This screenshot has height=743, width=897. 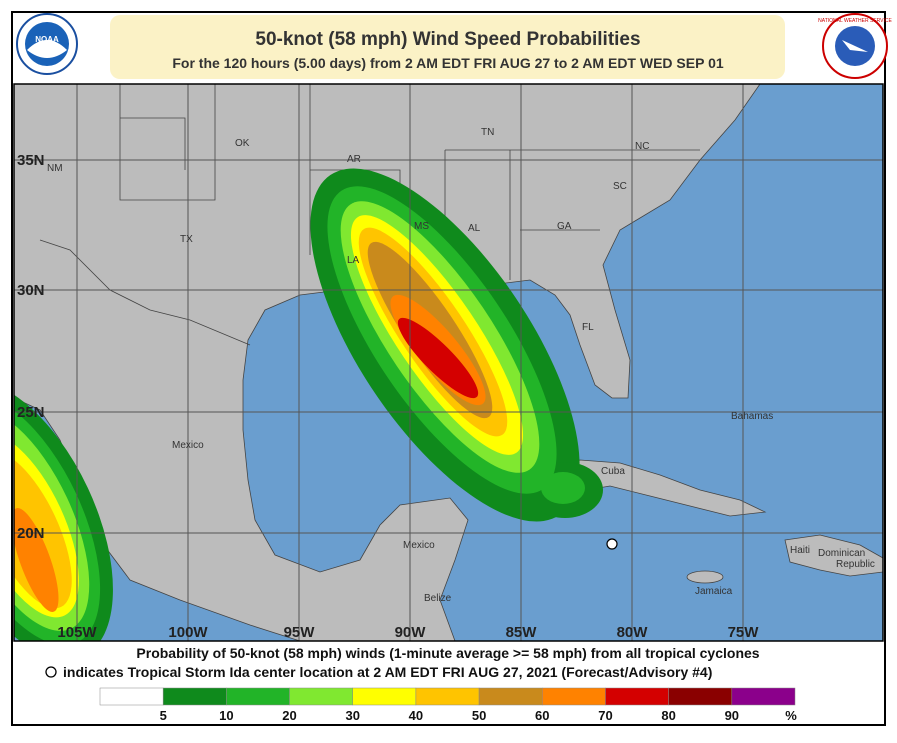 I want to click on longitude-label: 100W, so click(x=188, y=632).